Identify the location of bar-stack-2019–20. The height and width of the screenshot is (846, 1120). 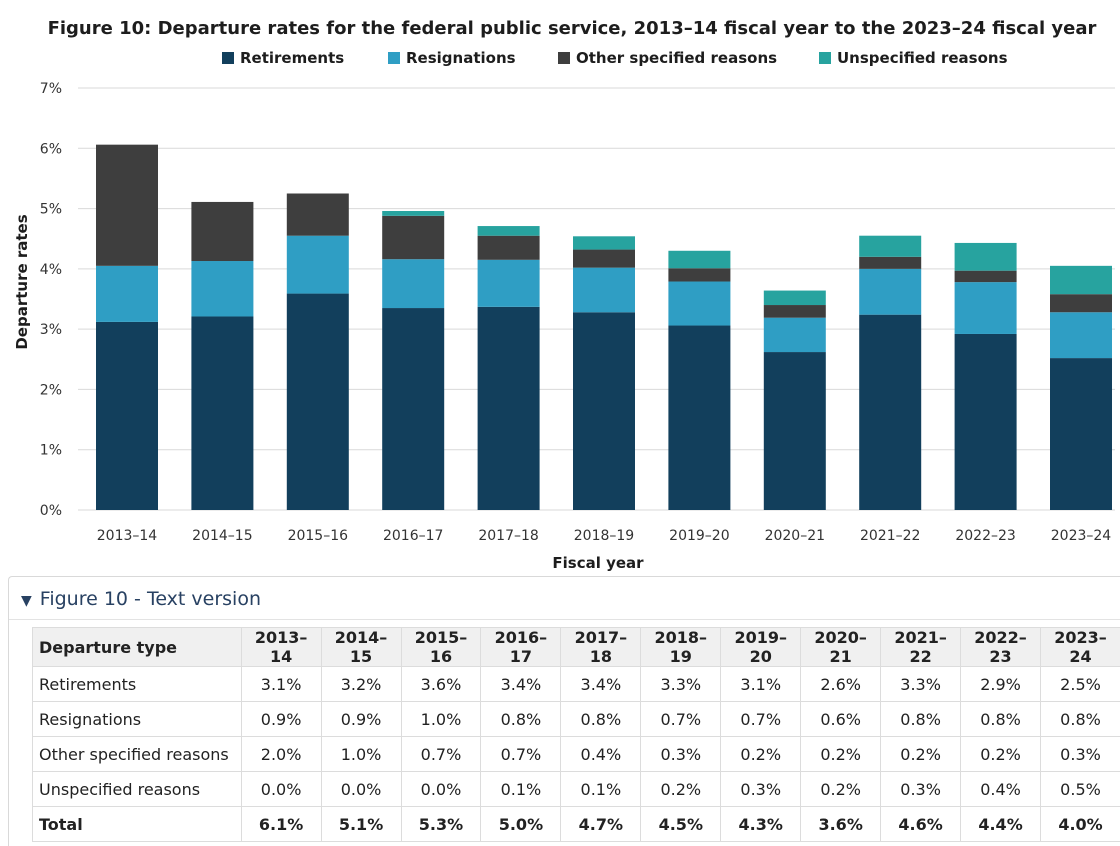
(699, 380).